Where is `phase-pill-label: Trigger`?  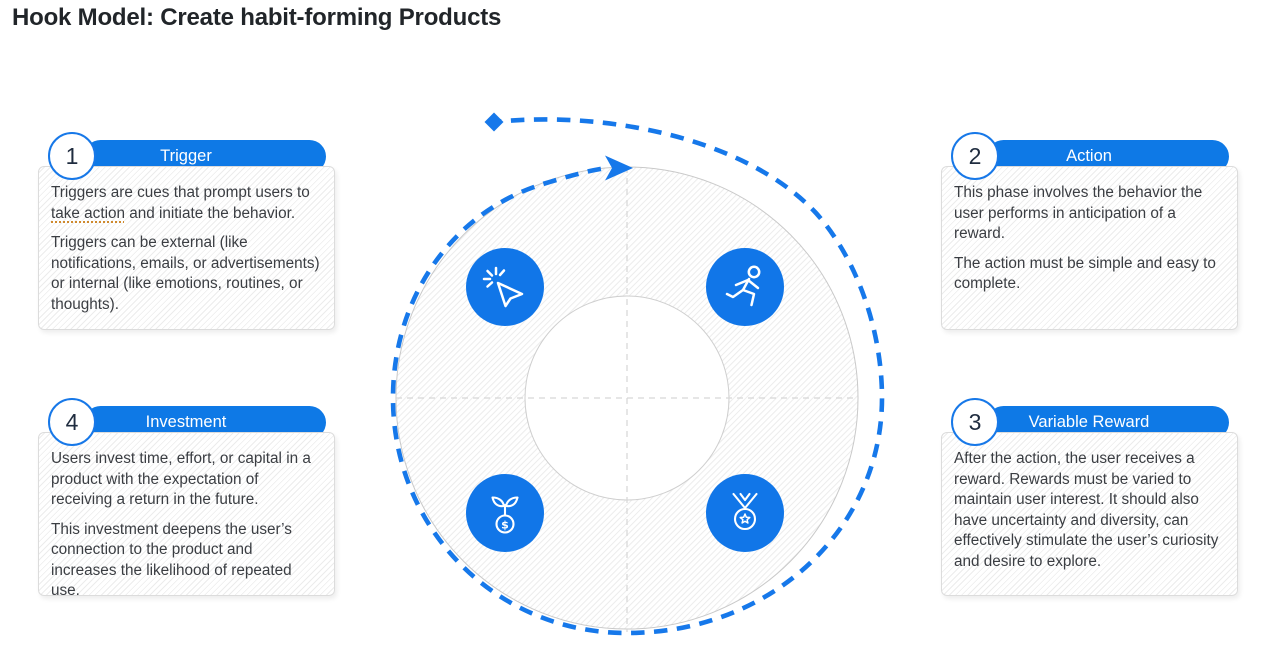
phase-pill-label: Trigger is located at coordinates (186, 156).